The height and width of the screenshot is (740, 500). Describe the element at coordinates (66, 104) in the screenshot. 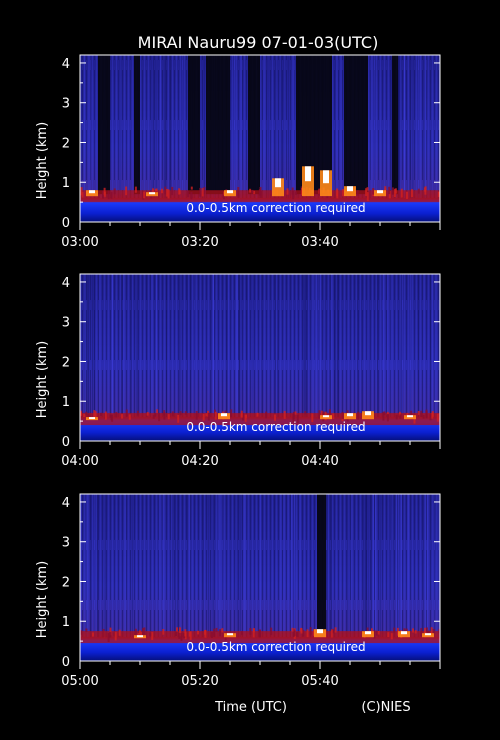

I see `y-tick-label: 3` at that location.